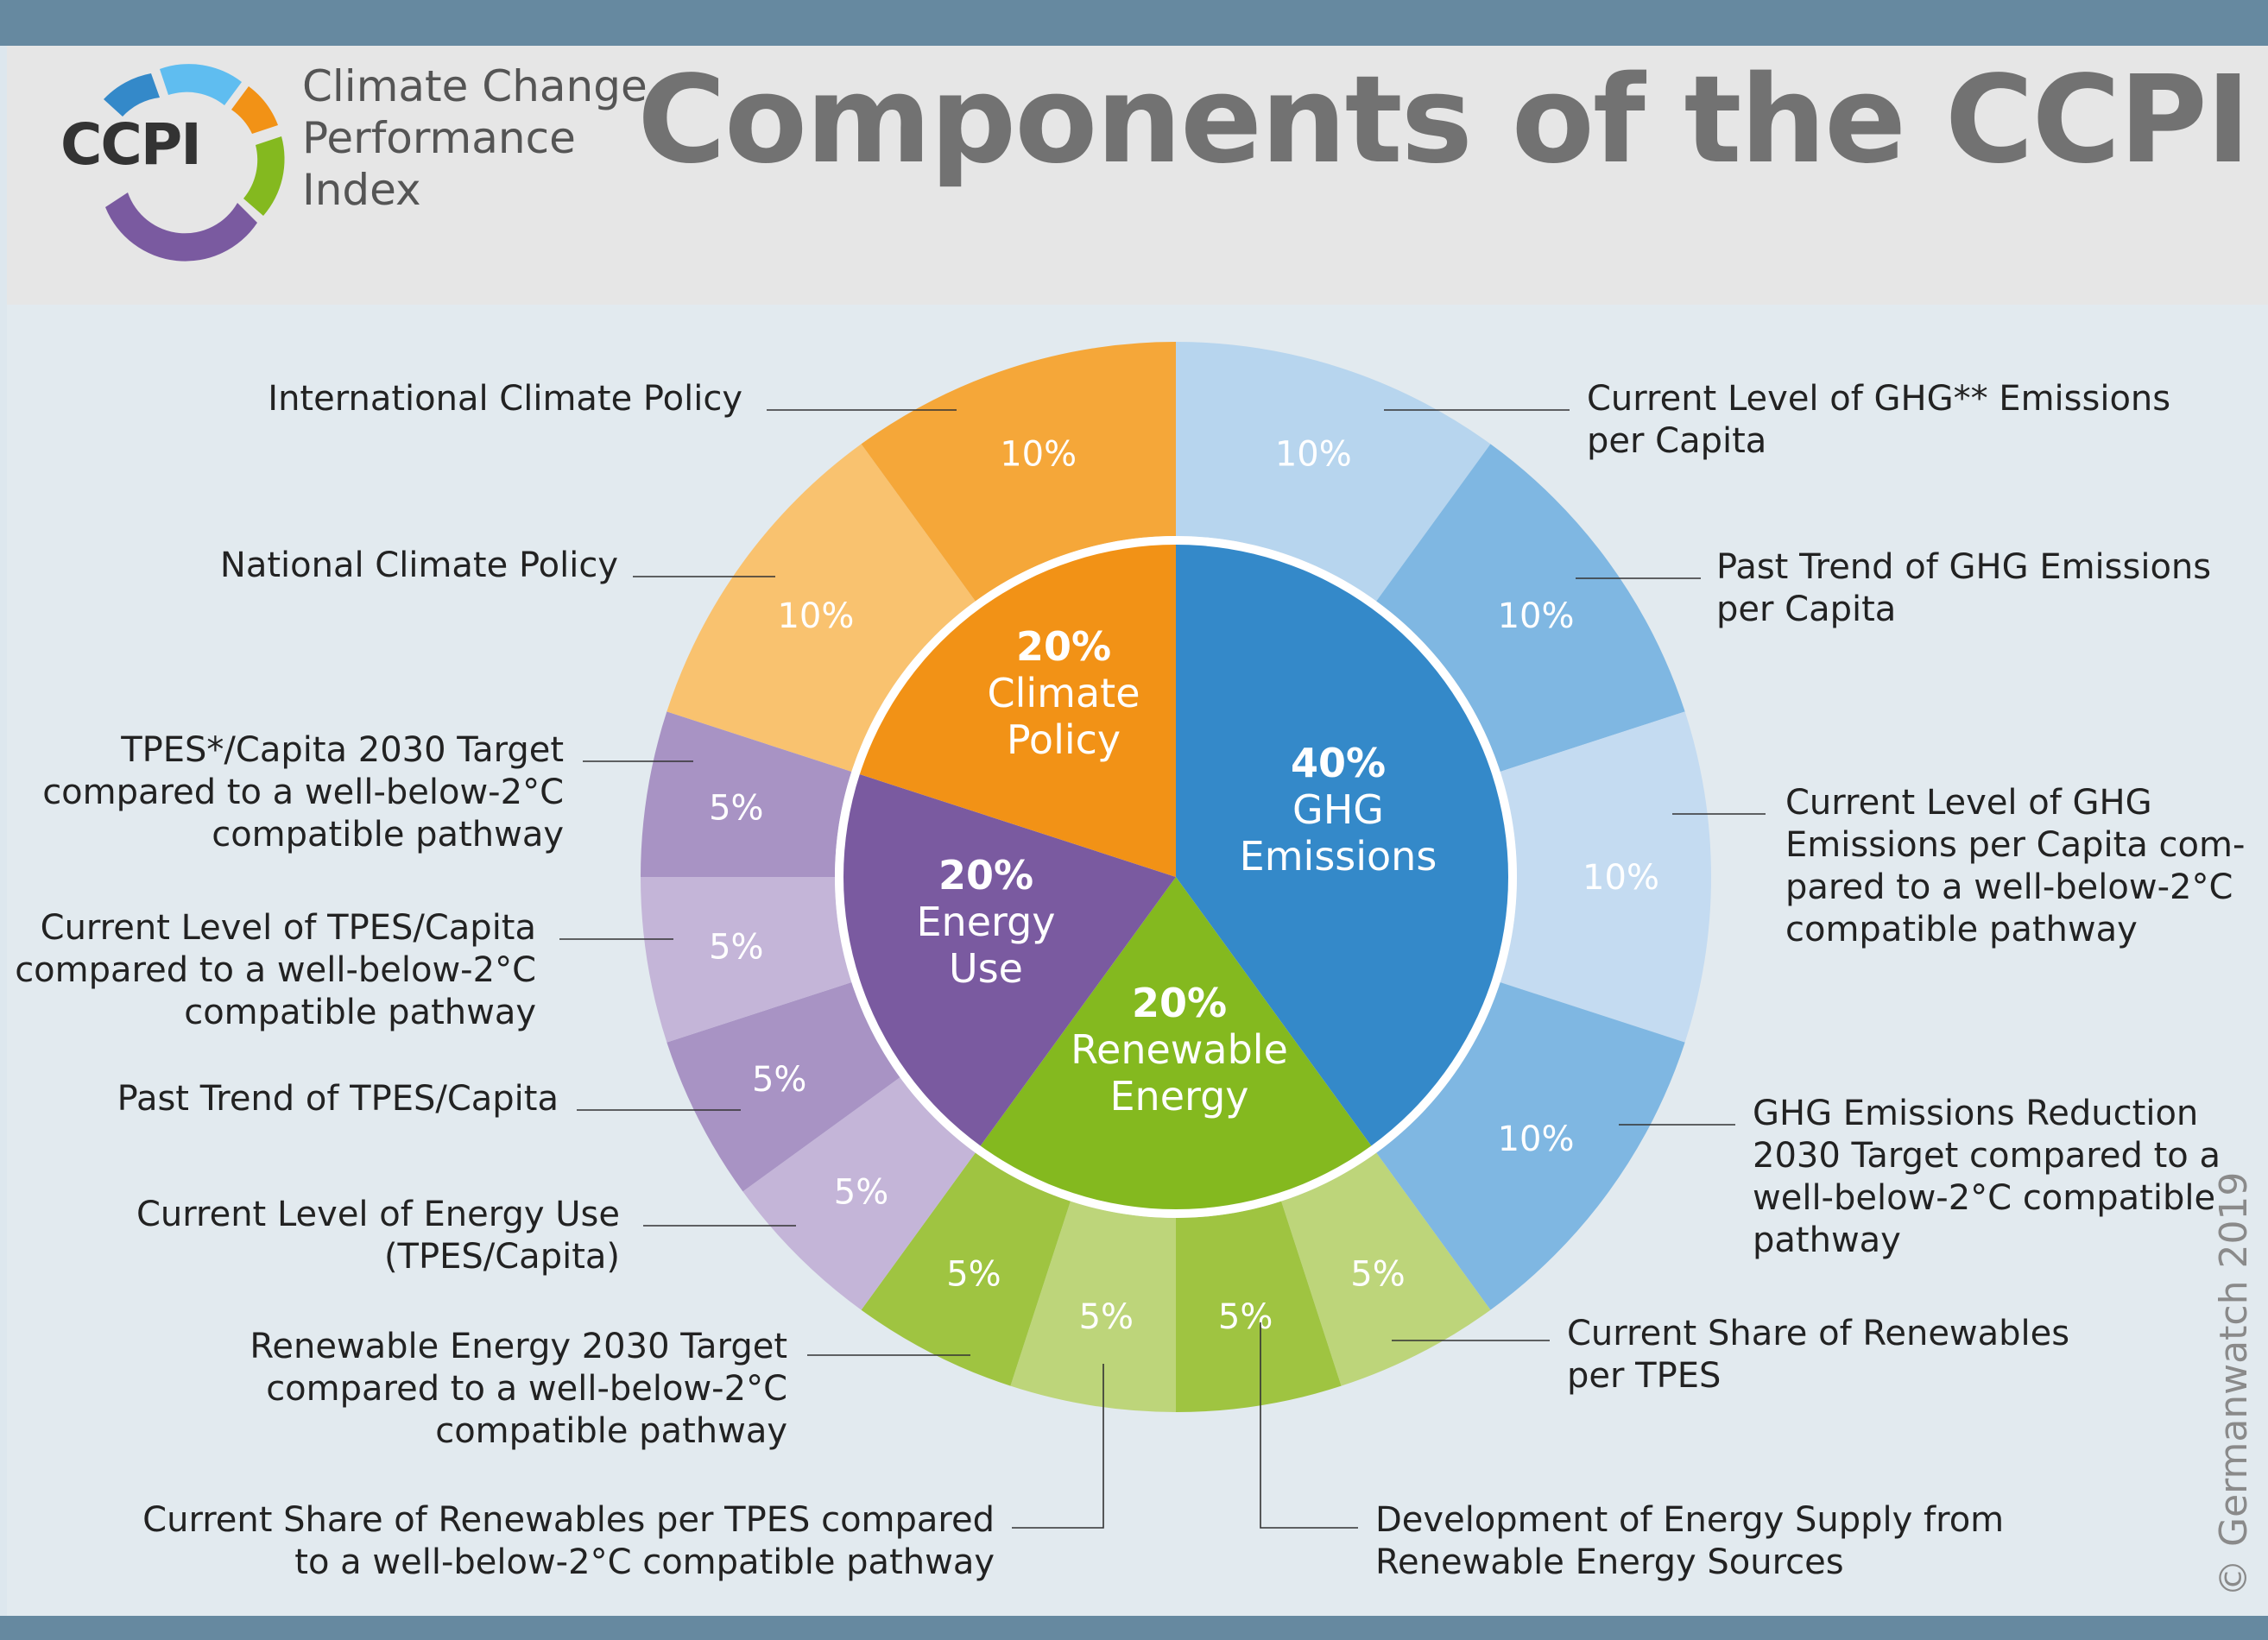  I want to click on callout-label: Current Level of Energy Use, so click(378, 1214).